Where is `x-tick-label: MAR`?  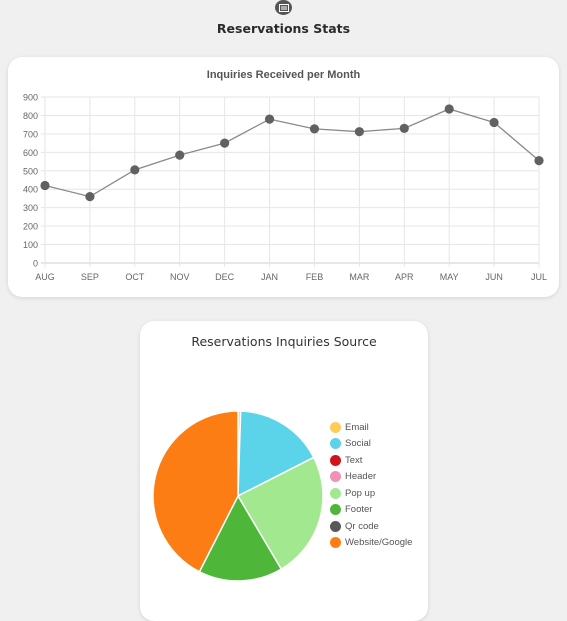 x-tick-label: MAR is located at coordinates (359, 277).